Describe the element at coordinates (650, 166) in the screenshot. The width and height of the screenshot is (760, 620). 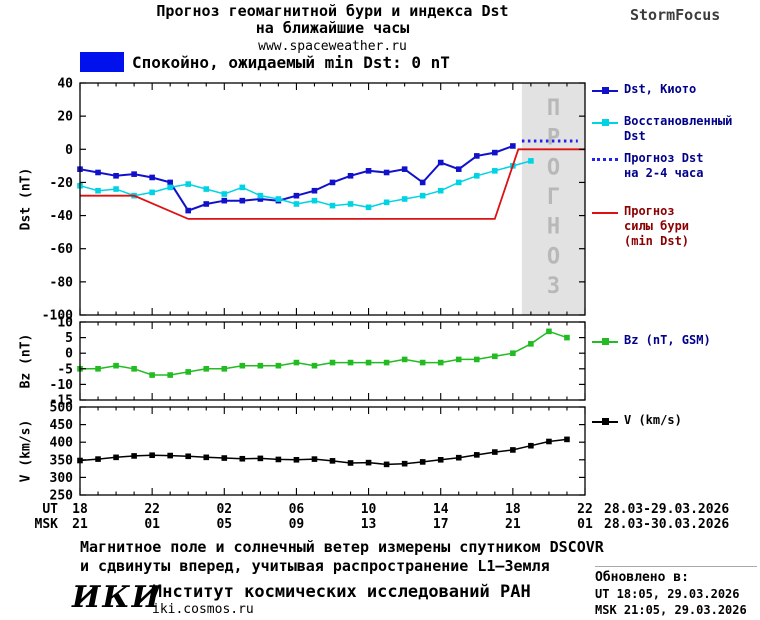
I see `legend-dst-forecast: Прогноз Dst на 2-4 часа` at that location.